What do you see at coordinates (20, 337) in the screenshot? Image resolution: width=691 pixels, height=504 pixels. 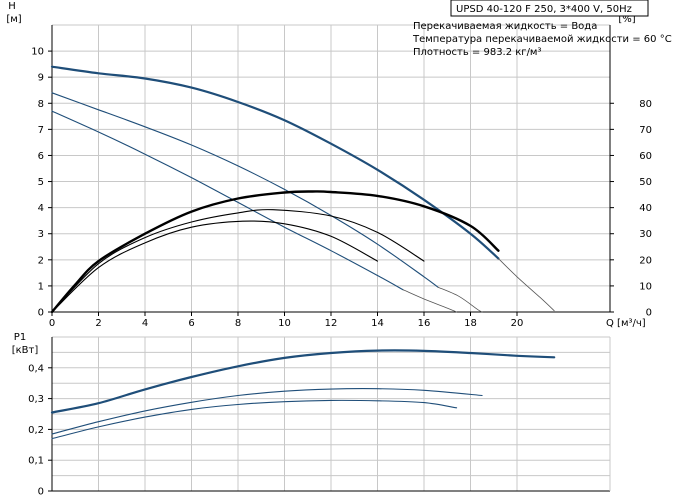 I see `y-axis-label: P1` at bounding box center [20, 337].